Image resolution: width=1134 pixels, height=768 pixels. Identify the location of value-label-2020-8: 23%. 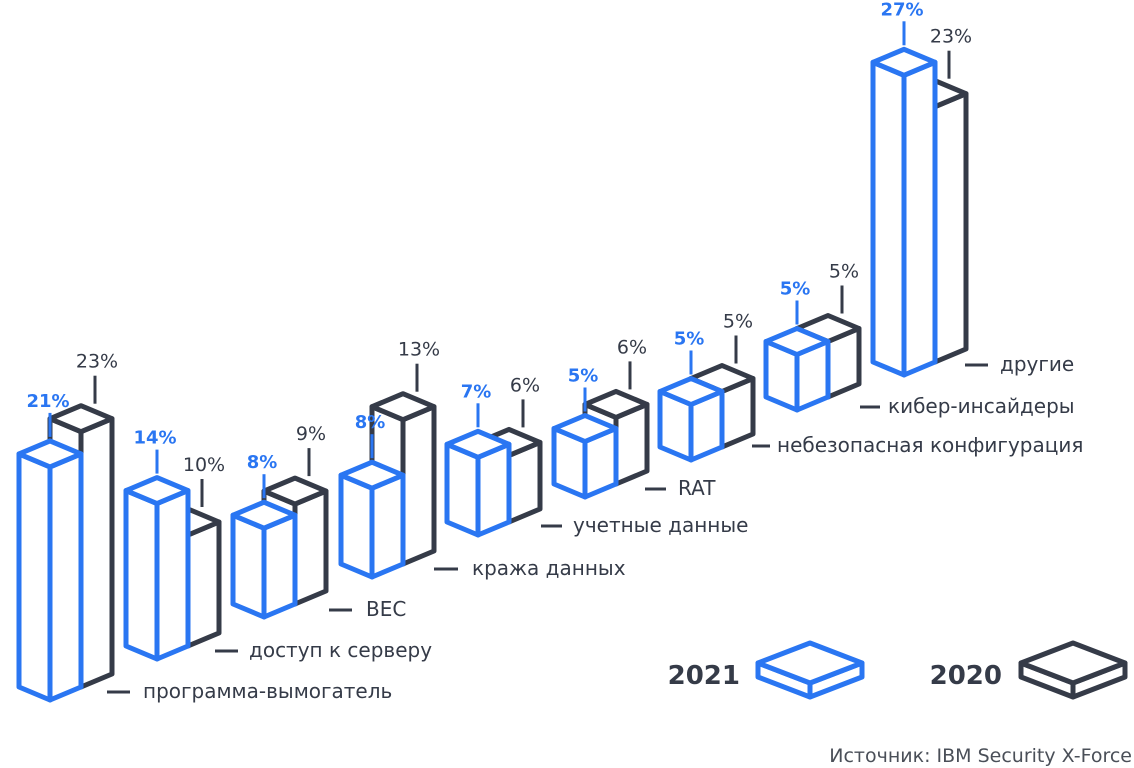
(951, 37).